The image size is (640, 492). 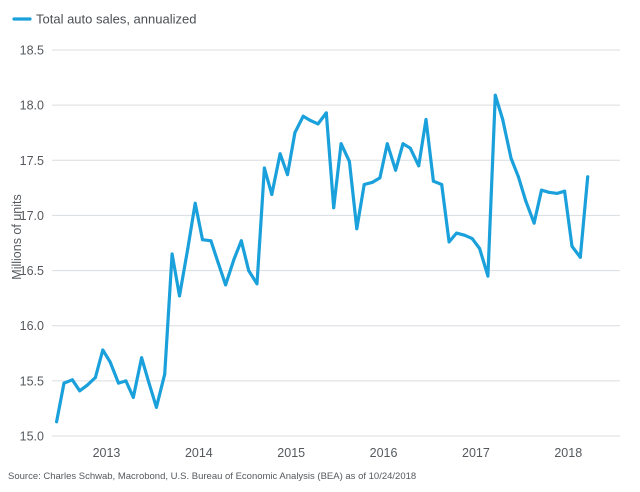 What do you see at coordinates (116, 19) in the screenshot?
I see `legend-label: Total auto sales, annualized` at bounding box center [116, 19].